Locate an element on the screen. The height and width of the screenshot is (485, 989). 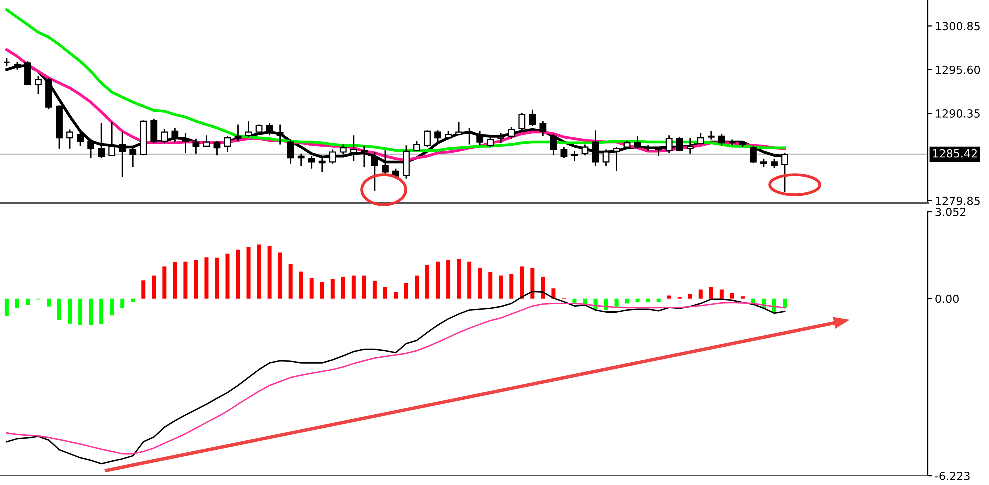
y-tick-label: 1279.85 is located at coordinates (958, 201).